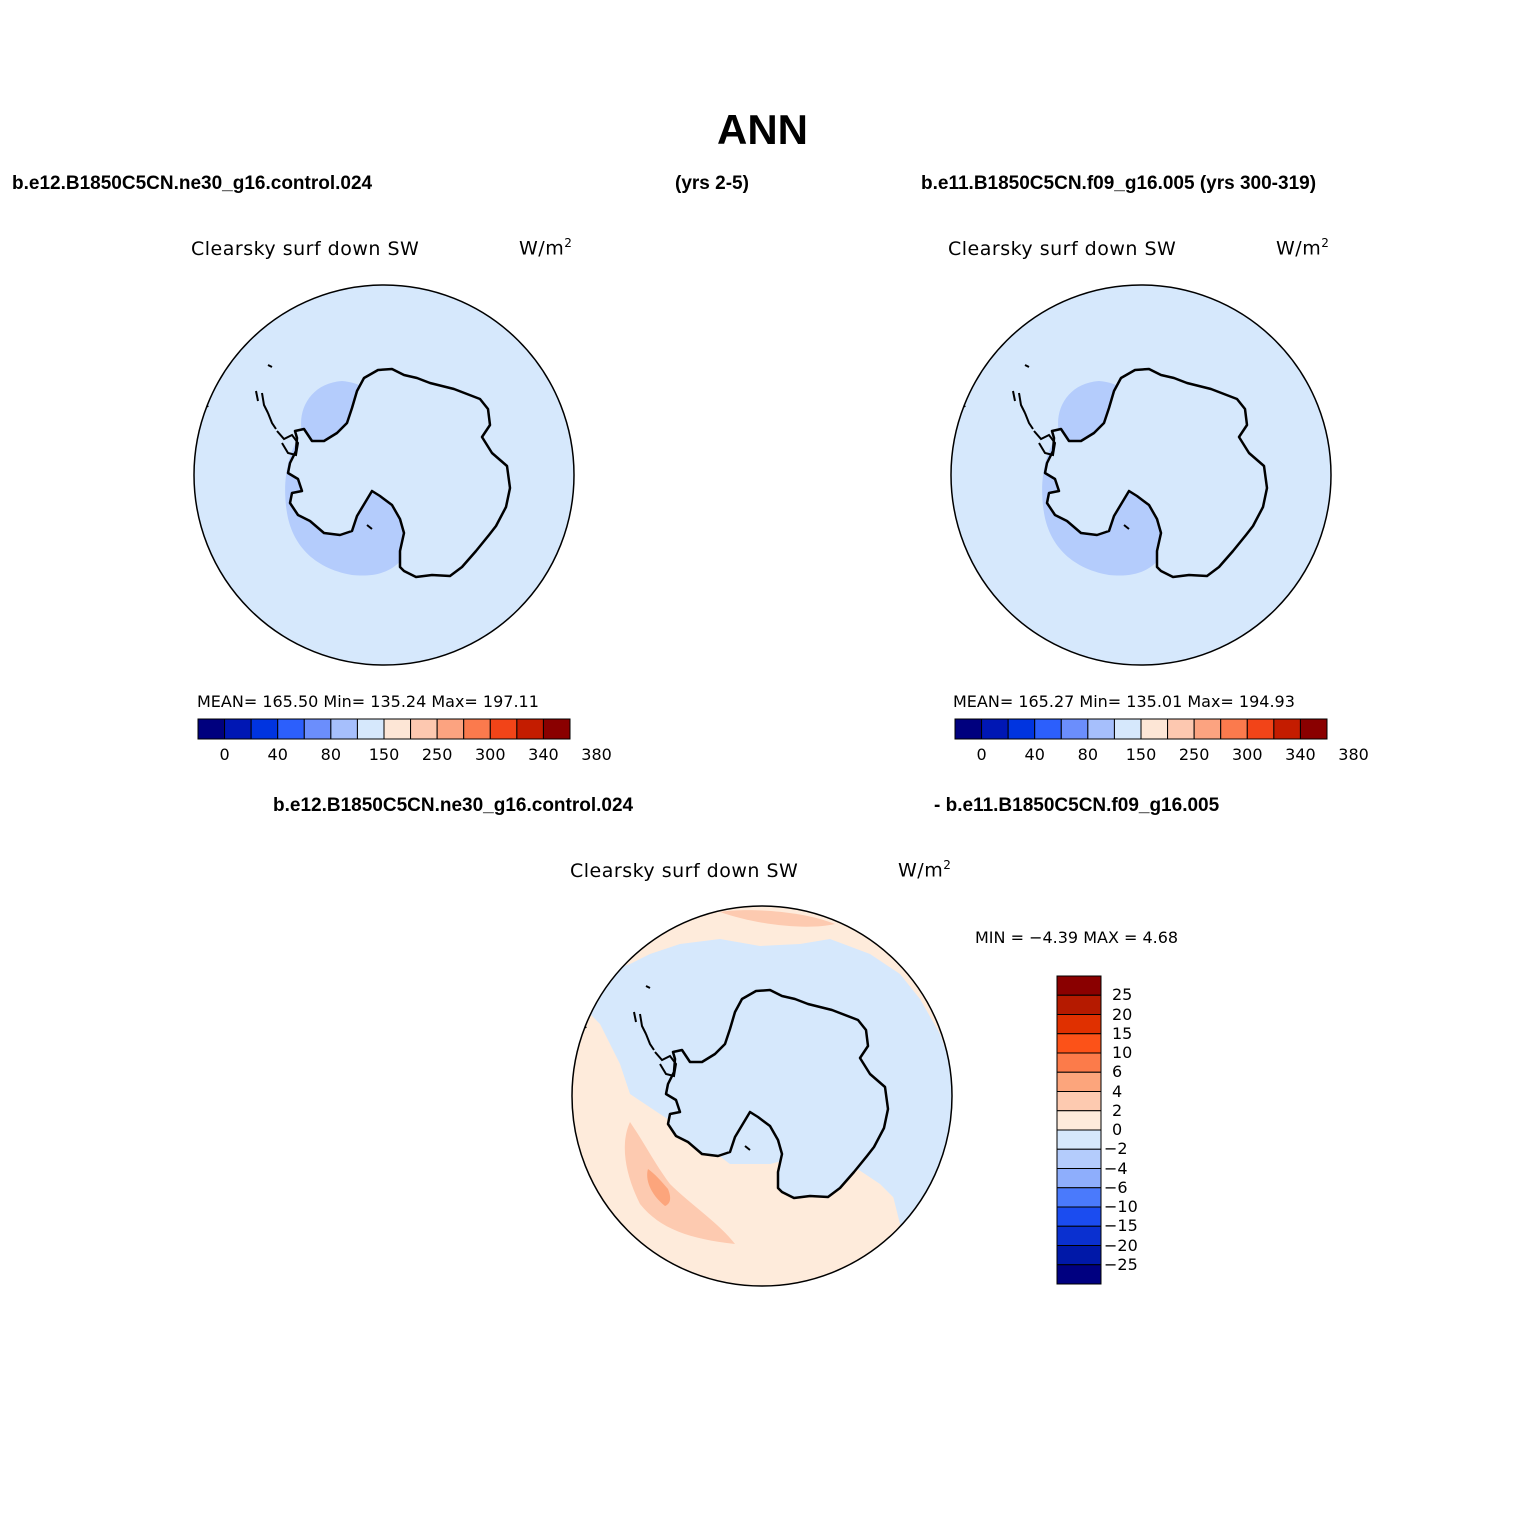 The width and height of the screenshot is (1525, 1525). I want to click on panel3-colorbar, so click(1079, 1130).